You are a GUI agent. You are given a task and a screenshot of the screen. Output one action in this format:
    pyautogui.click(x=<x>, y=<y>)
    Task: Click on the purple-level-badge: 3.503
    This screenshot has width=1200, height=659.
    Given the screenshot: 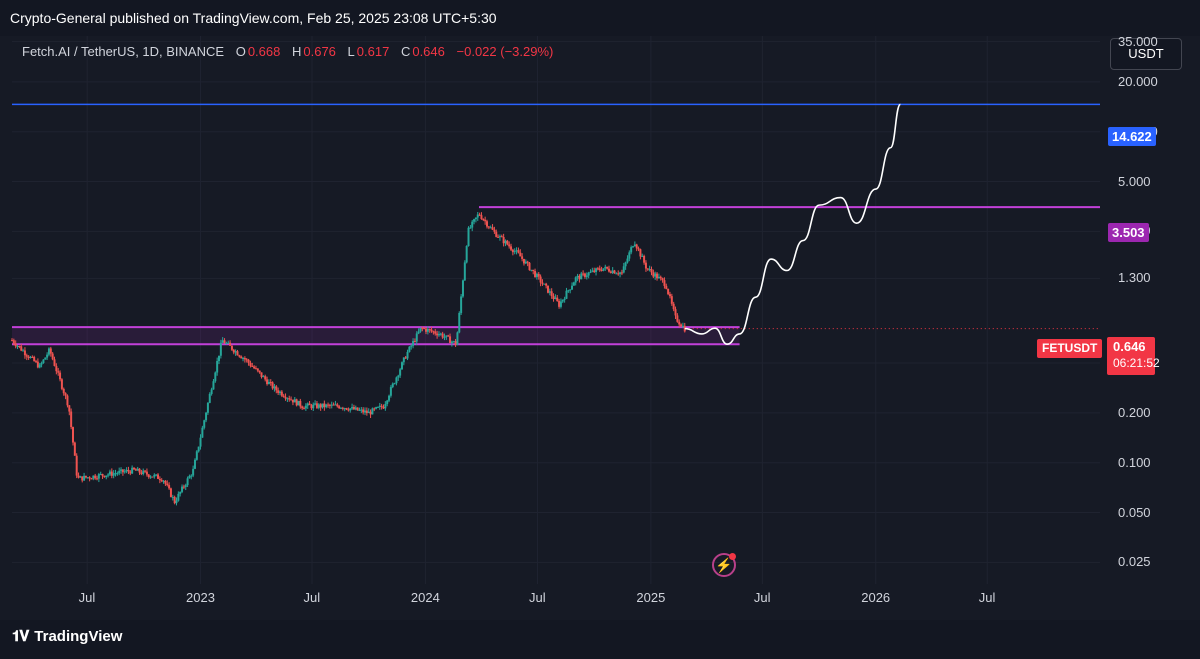 What is the action you would take?
    pyautogui.click(x=1128, y=232)
    